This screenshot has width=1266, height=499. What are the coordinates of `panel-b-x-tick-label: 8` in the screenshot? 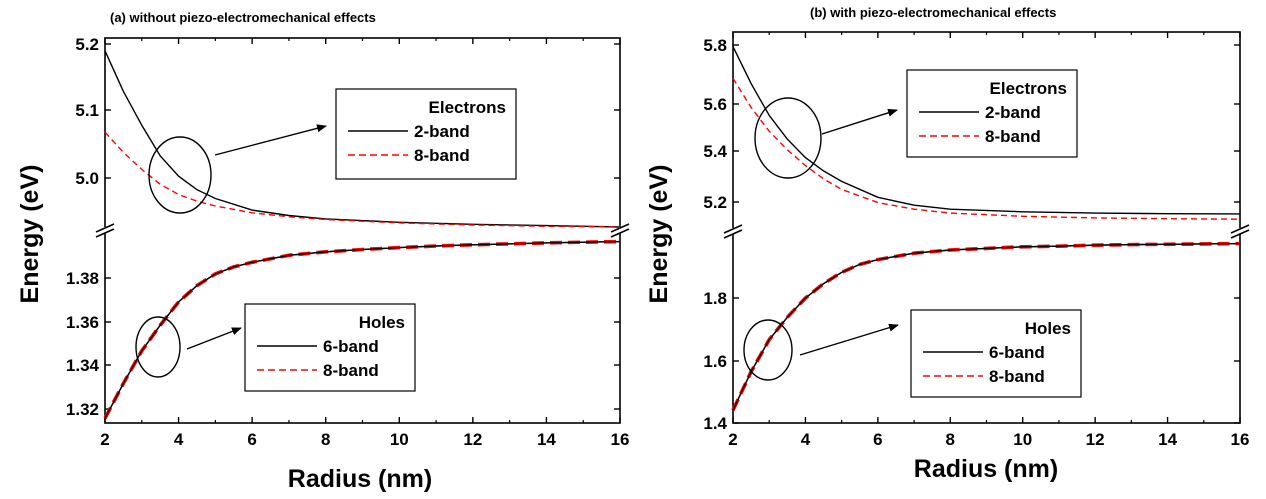 It's located at (950, 439).